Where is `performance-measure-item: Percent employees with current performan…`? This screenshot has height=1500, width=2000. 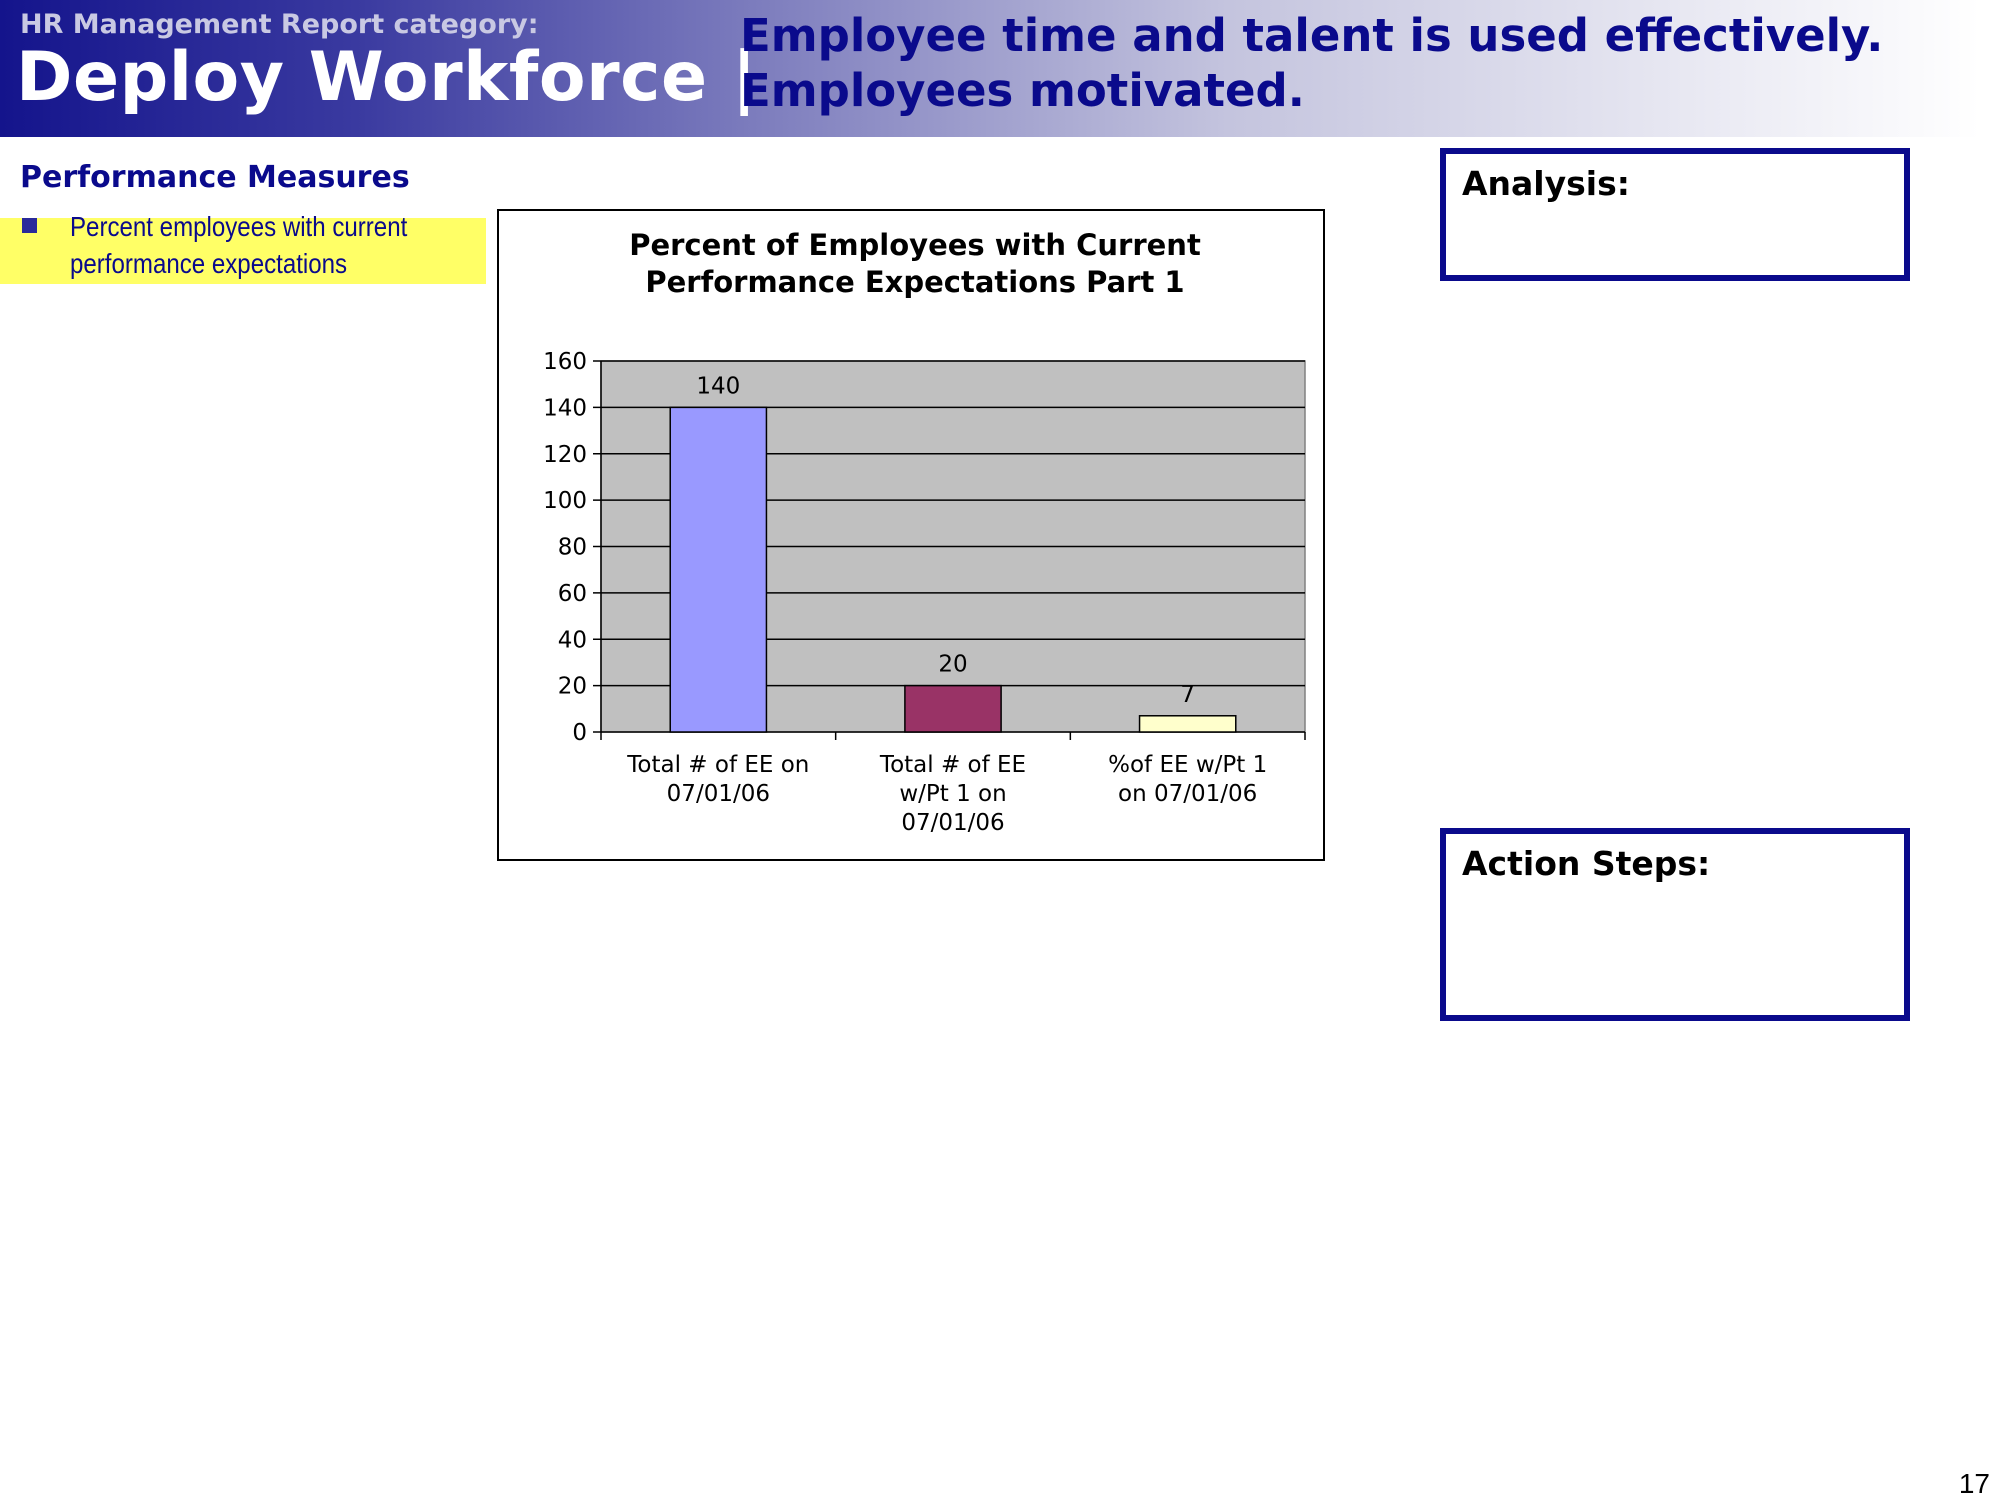 performance-measure-item: Percent employees with current performan… is located at coordinates (276, 245).